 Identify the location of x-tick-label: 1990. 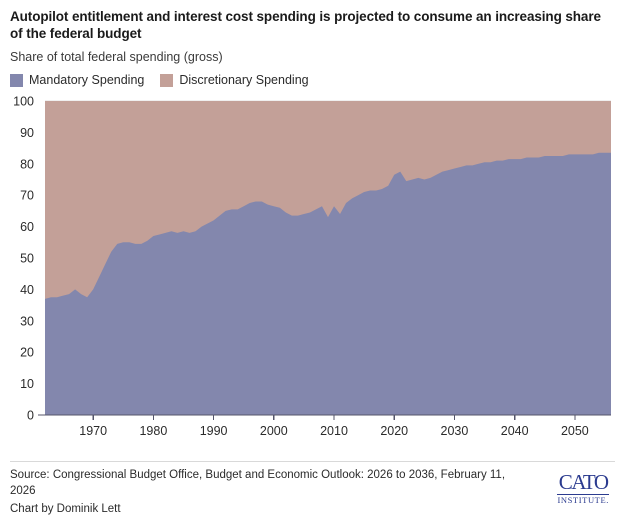
(214, 431).